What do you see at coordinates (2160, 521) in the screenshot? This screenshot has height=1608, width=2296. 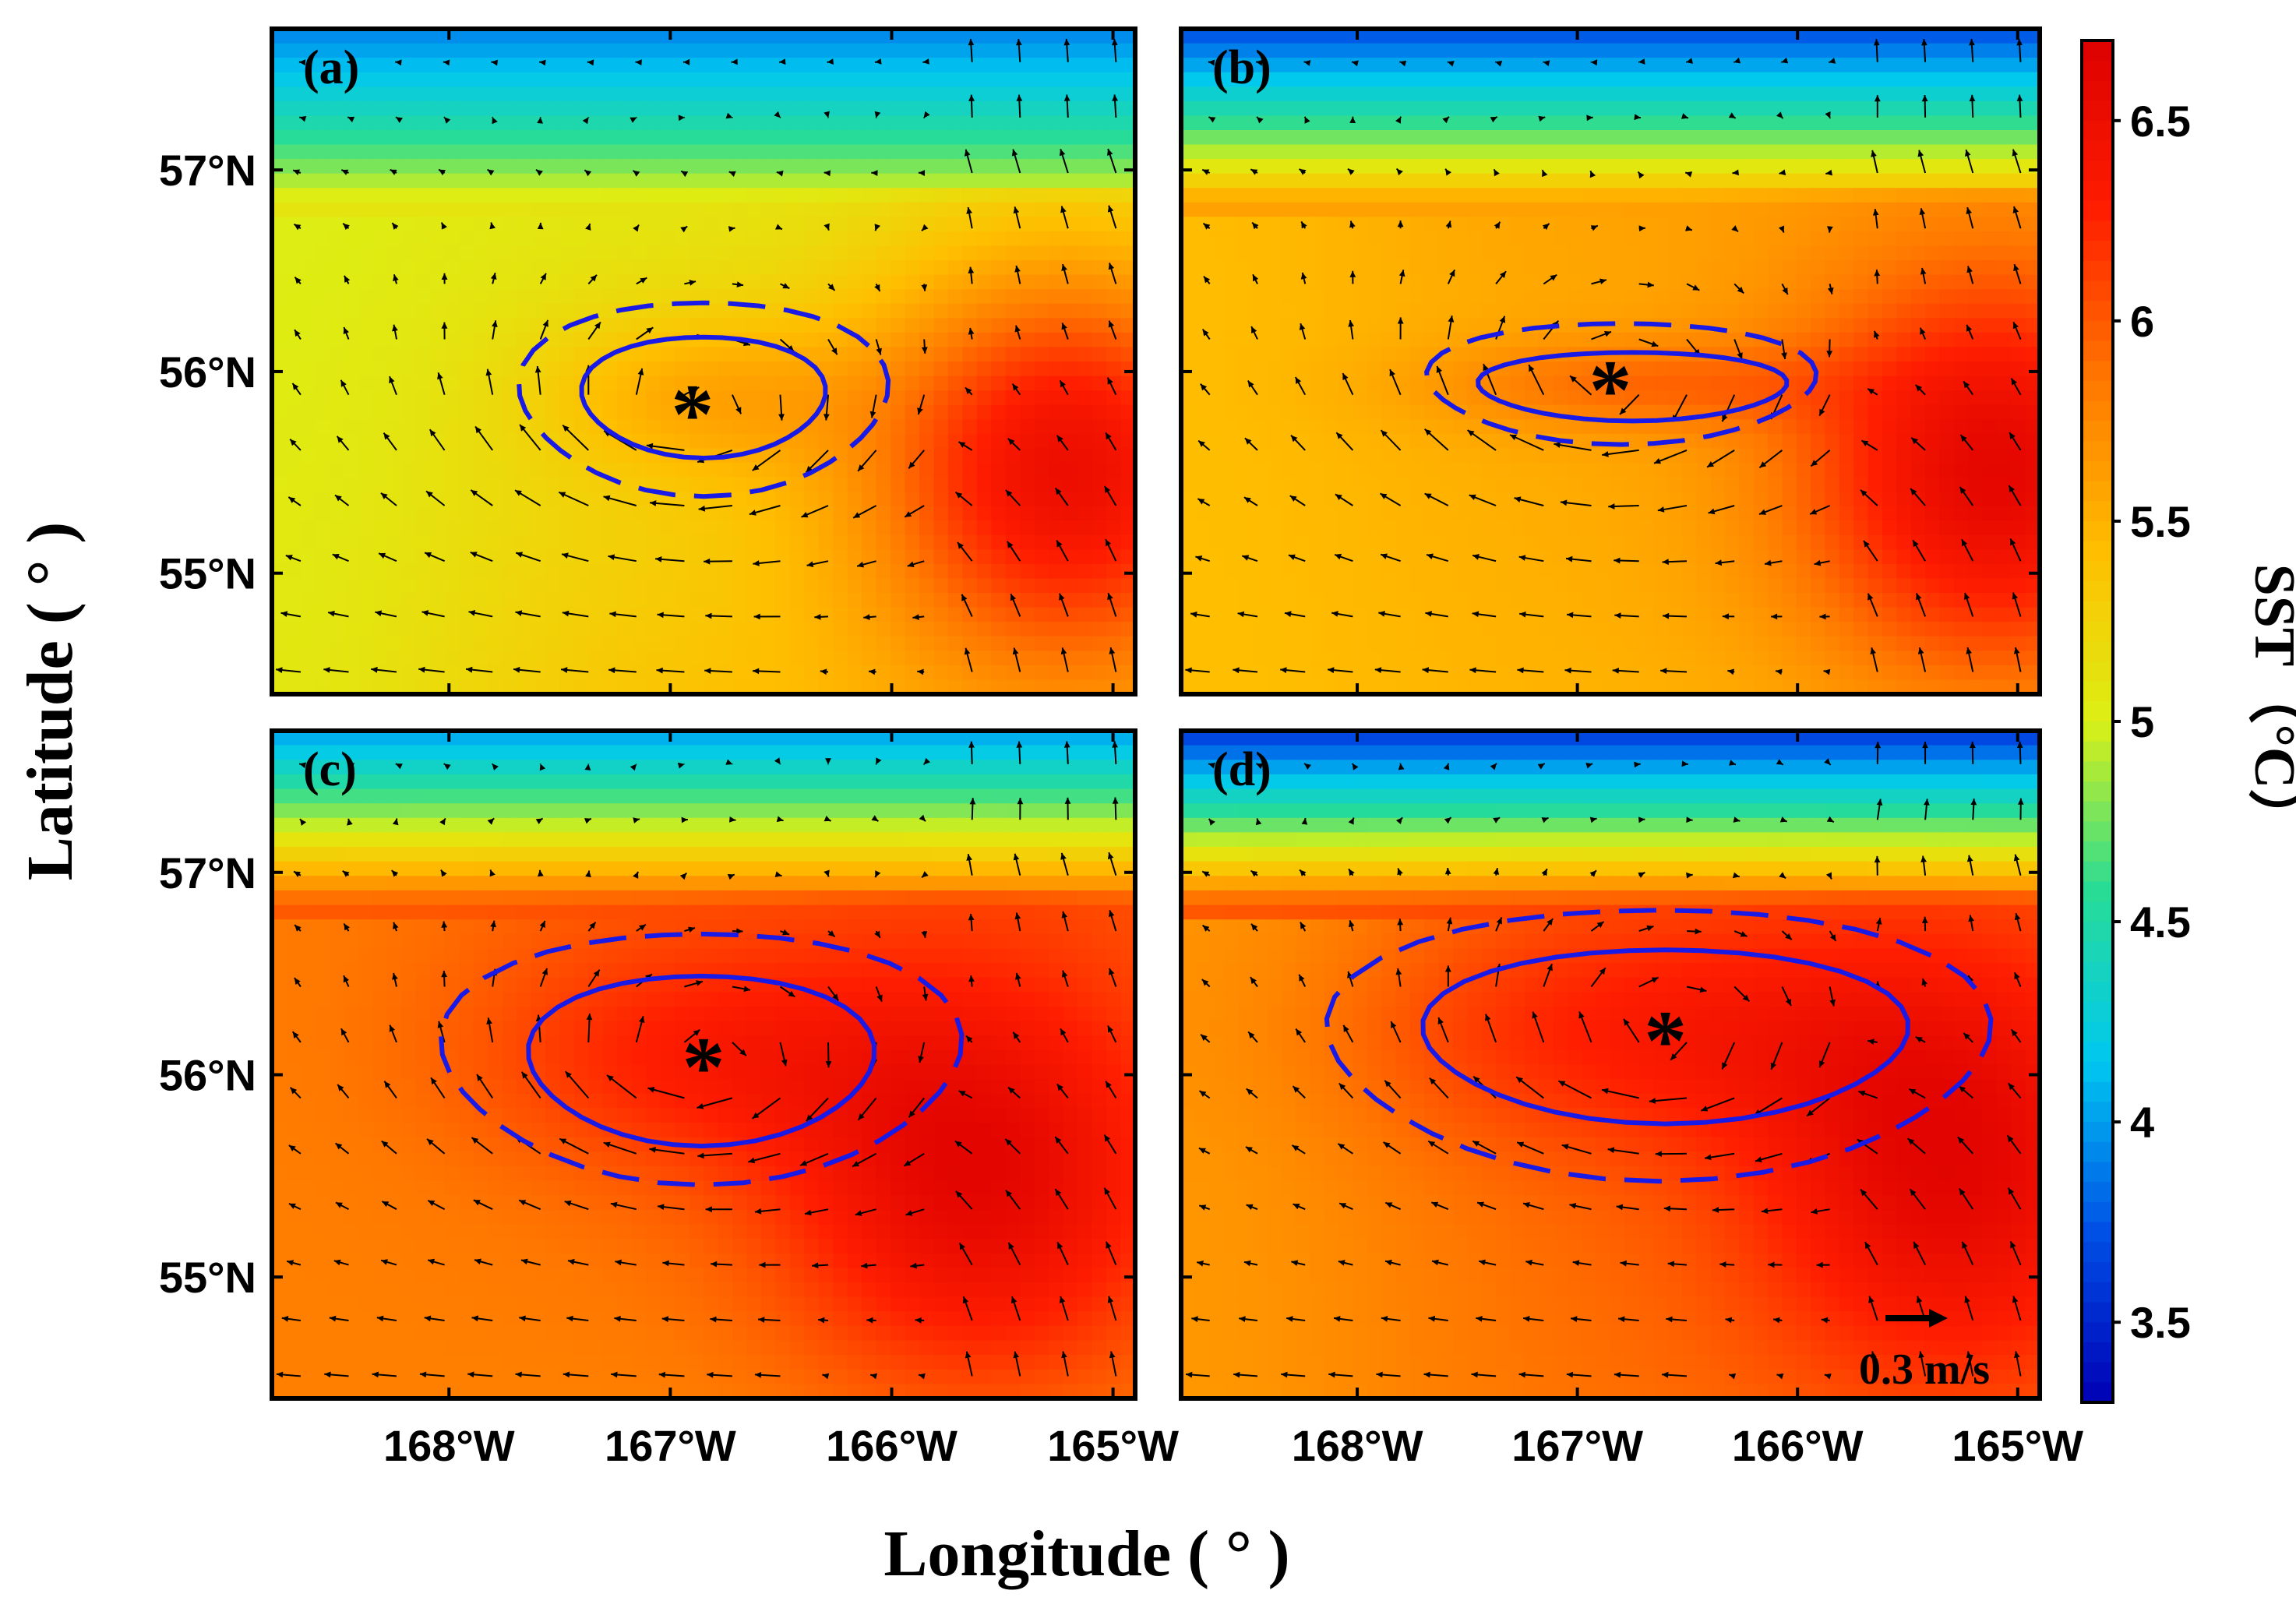 I see `colorbar-tick-label: 5.5` at bounding box center [2160, 521].